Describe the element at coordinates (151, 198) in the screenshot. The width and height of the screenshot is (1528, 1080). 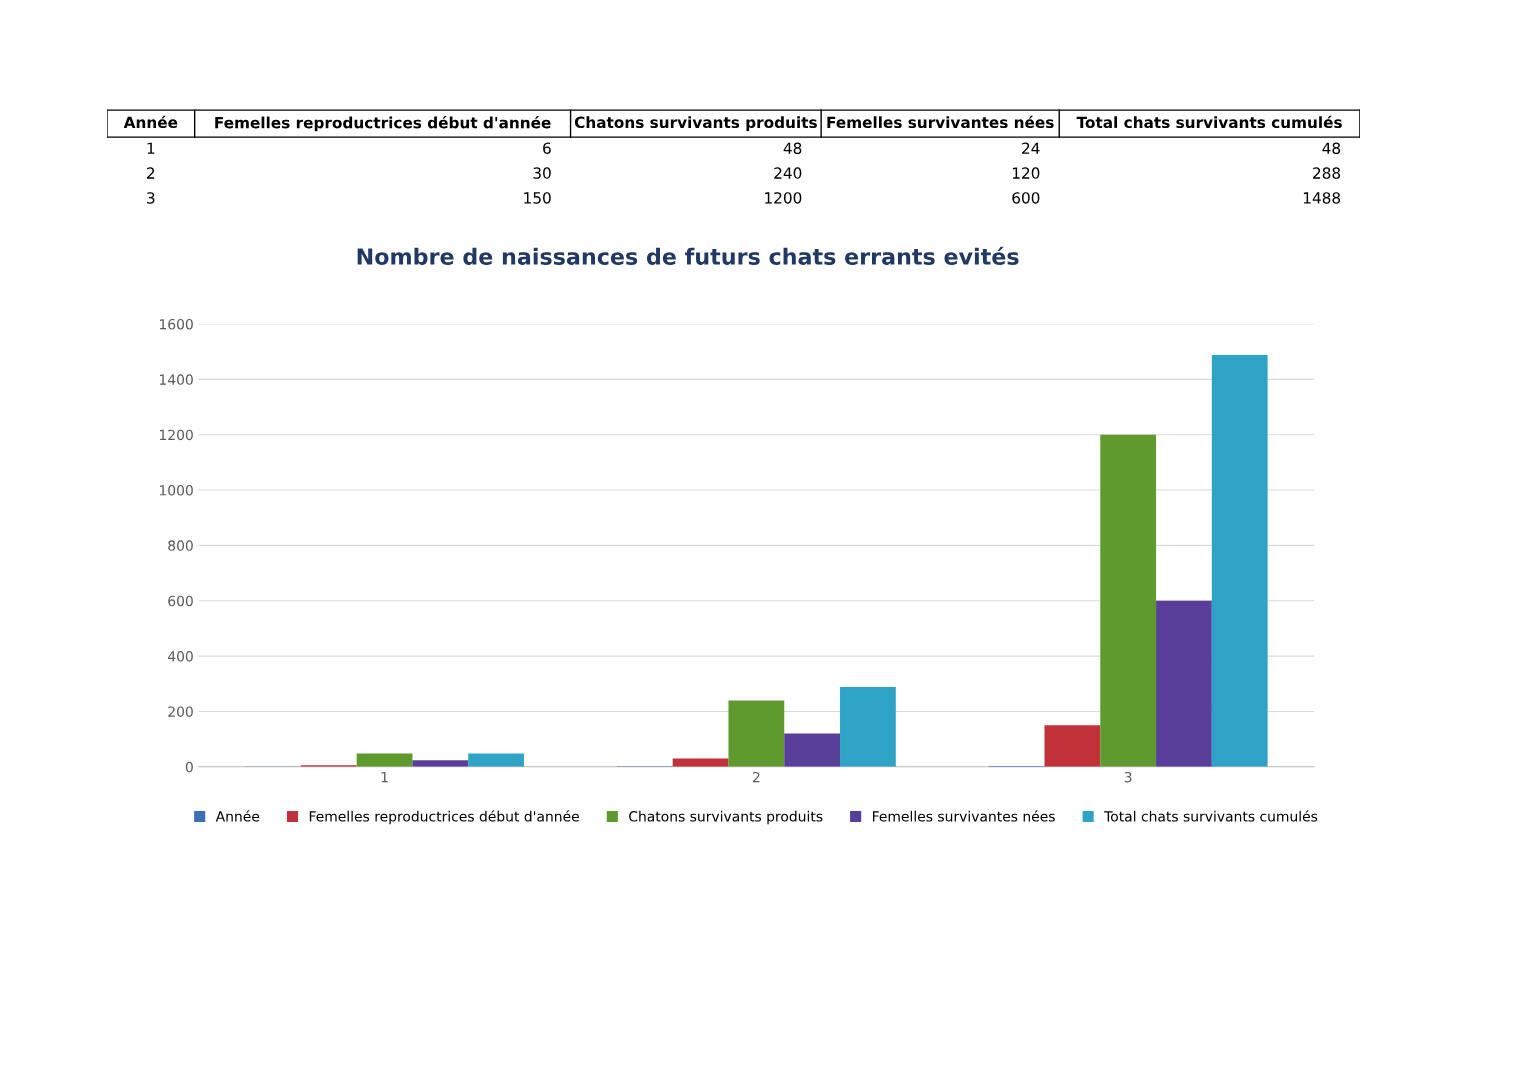
I see `data-label: 3` at that location.